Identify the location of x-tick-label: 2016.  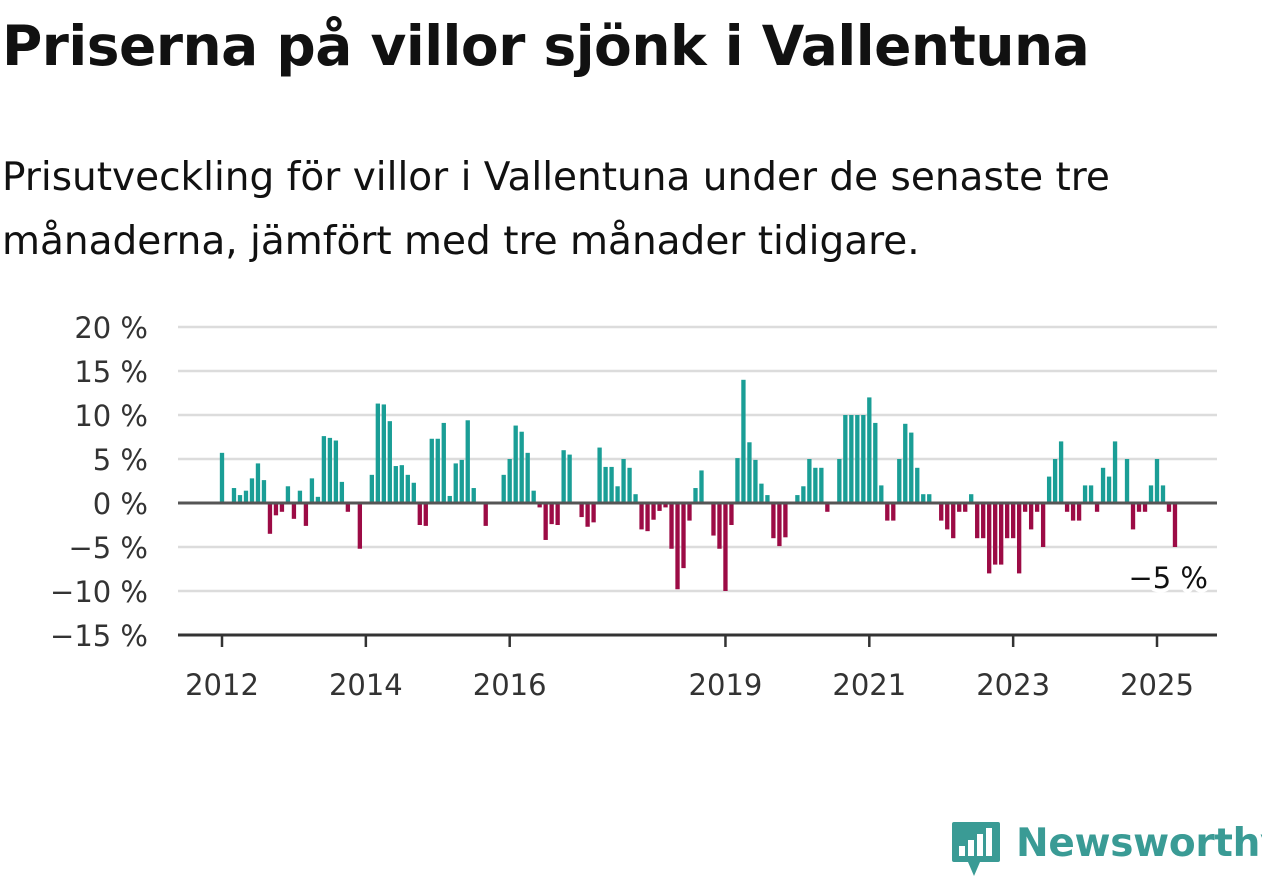
(510, 685).